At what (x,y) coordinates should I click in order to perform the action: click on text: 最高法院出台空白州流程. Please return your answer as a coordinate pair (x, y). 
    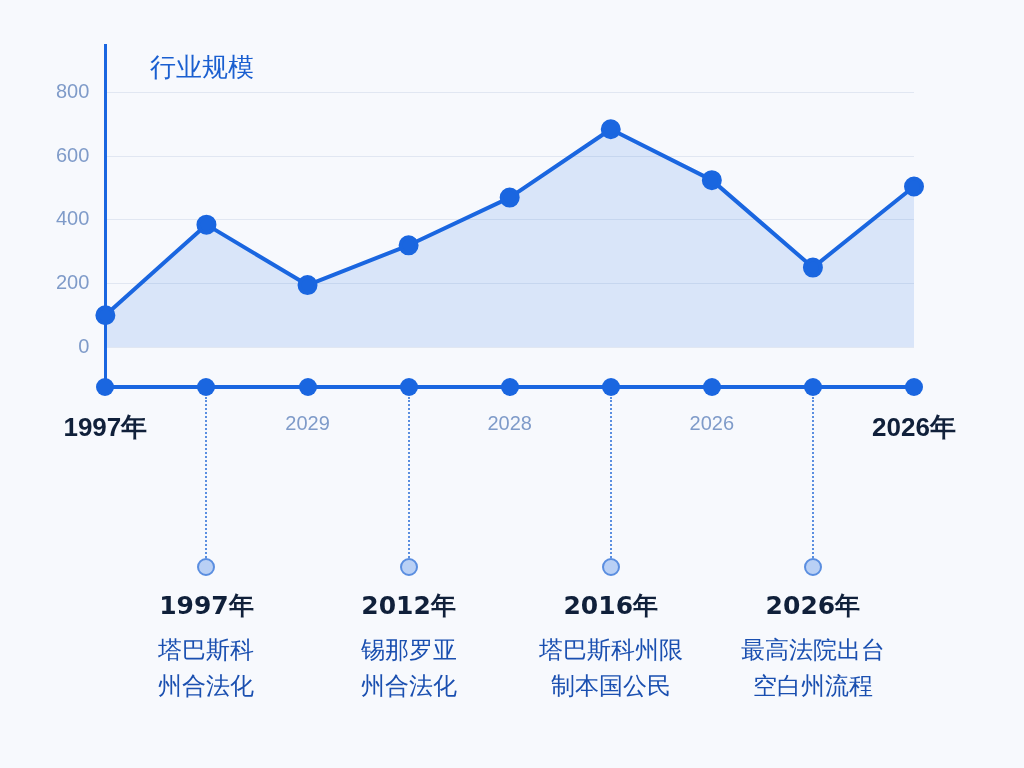
    Looking at the image, I should click on (812, 668).